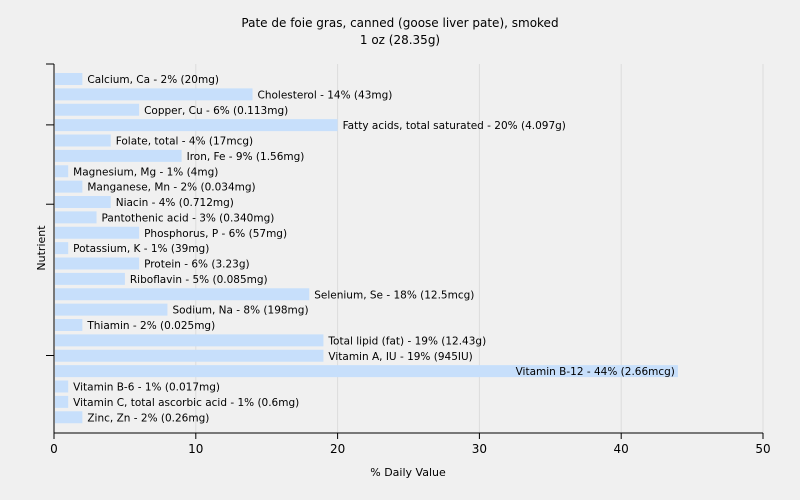  What do you see at coordinates (406, 341) in the screenshot?
I see `bar-label: Total lipid (fat) - 19% (12.43g)` at bounding box center [406, 341].